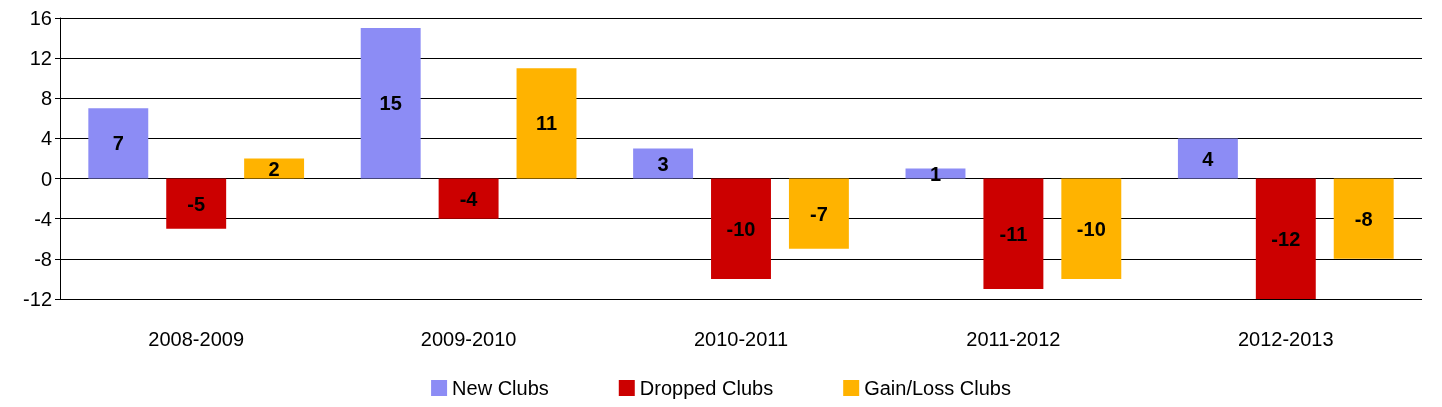 This screenshot has height=407, width=1442. Describe the element at coordinates (706, 388) in the screenshot. I see `legend-label: Dropped Clubs` at that location.